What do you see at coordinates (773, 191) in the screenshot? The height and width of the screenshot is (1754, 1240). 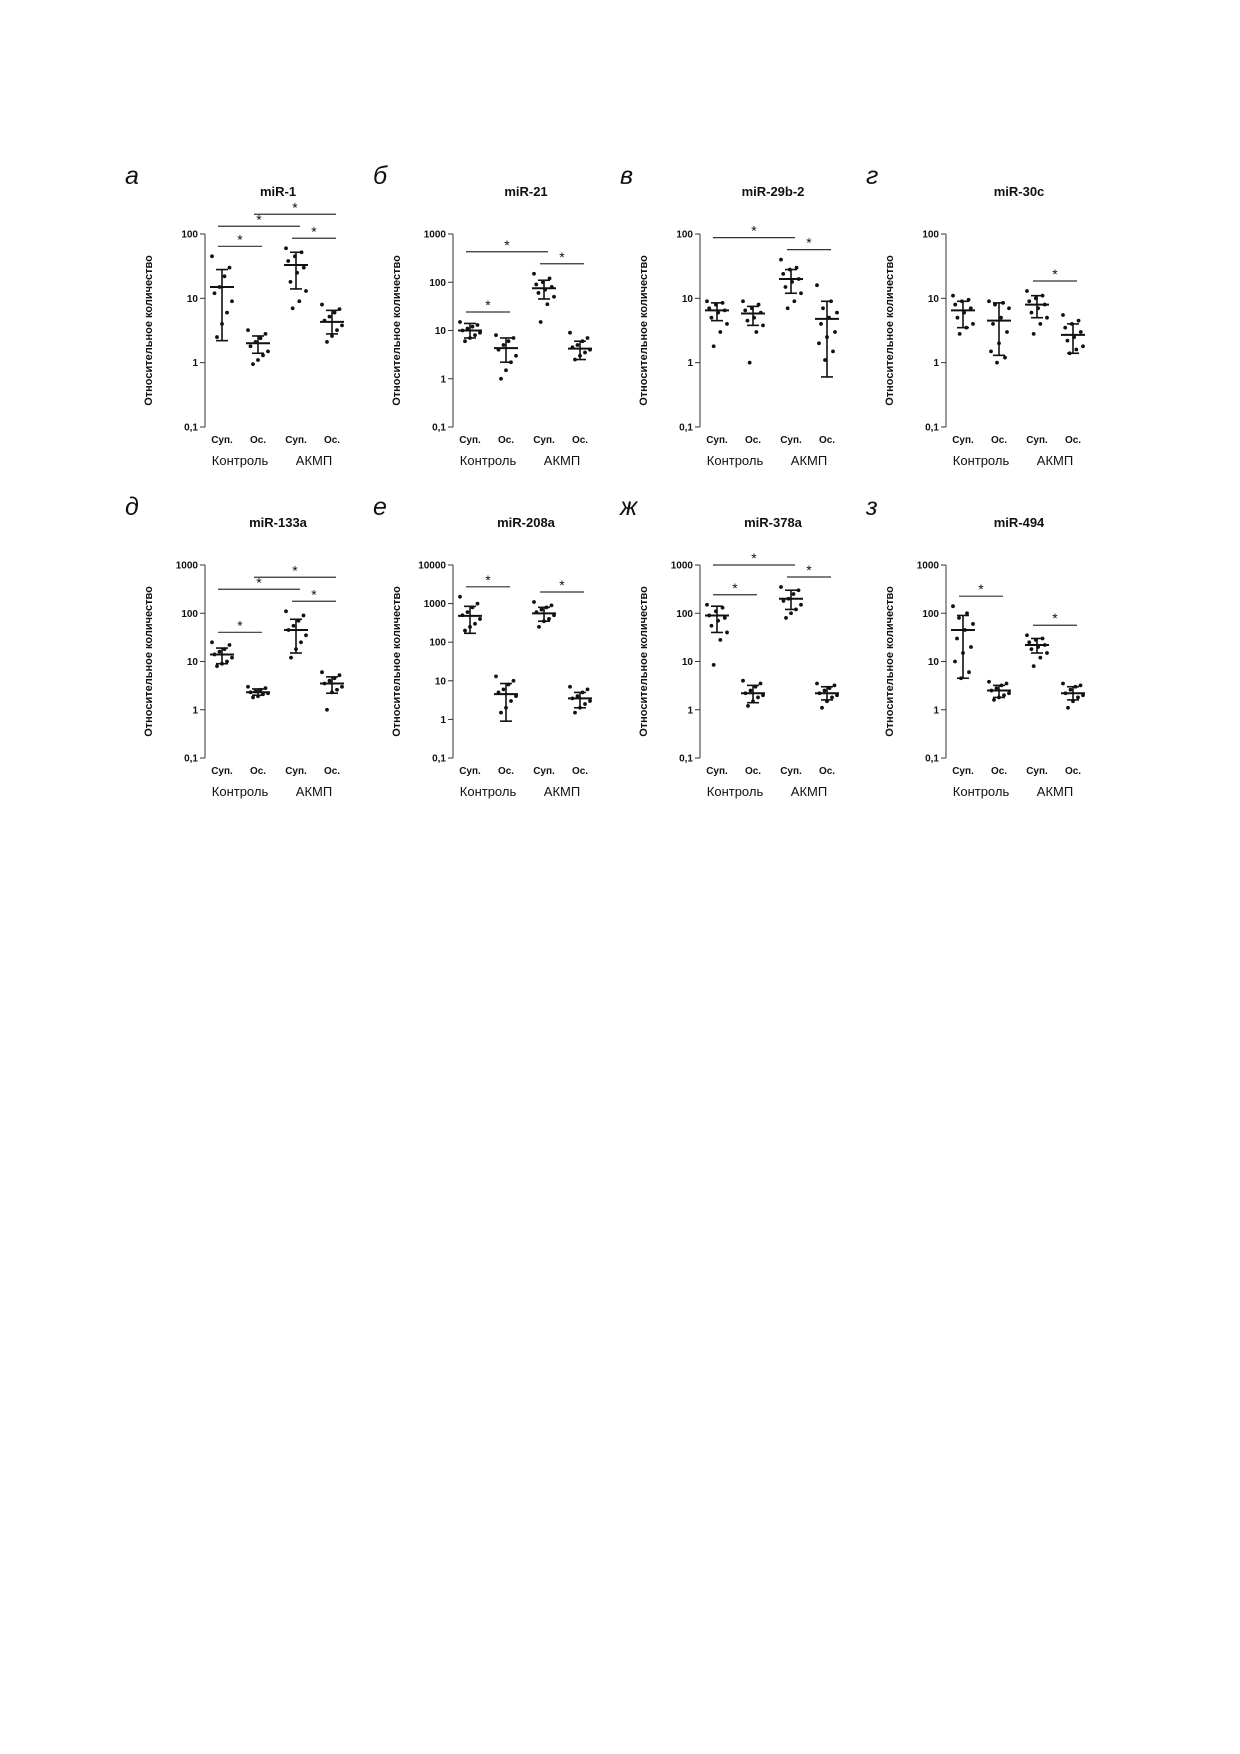 I see `chart-title: miR-29b-2` at bounding box center [773, 191].